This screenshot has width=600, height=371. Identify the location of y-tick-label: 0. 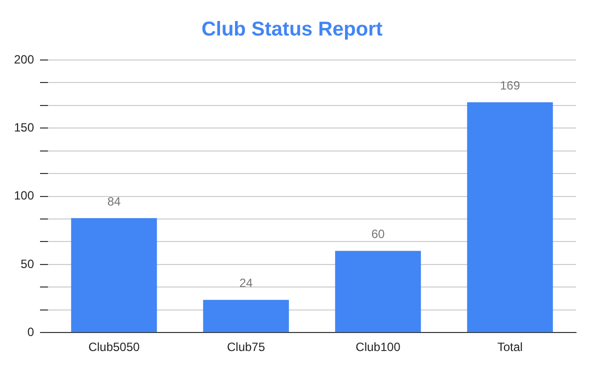
(30, 331).